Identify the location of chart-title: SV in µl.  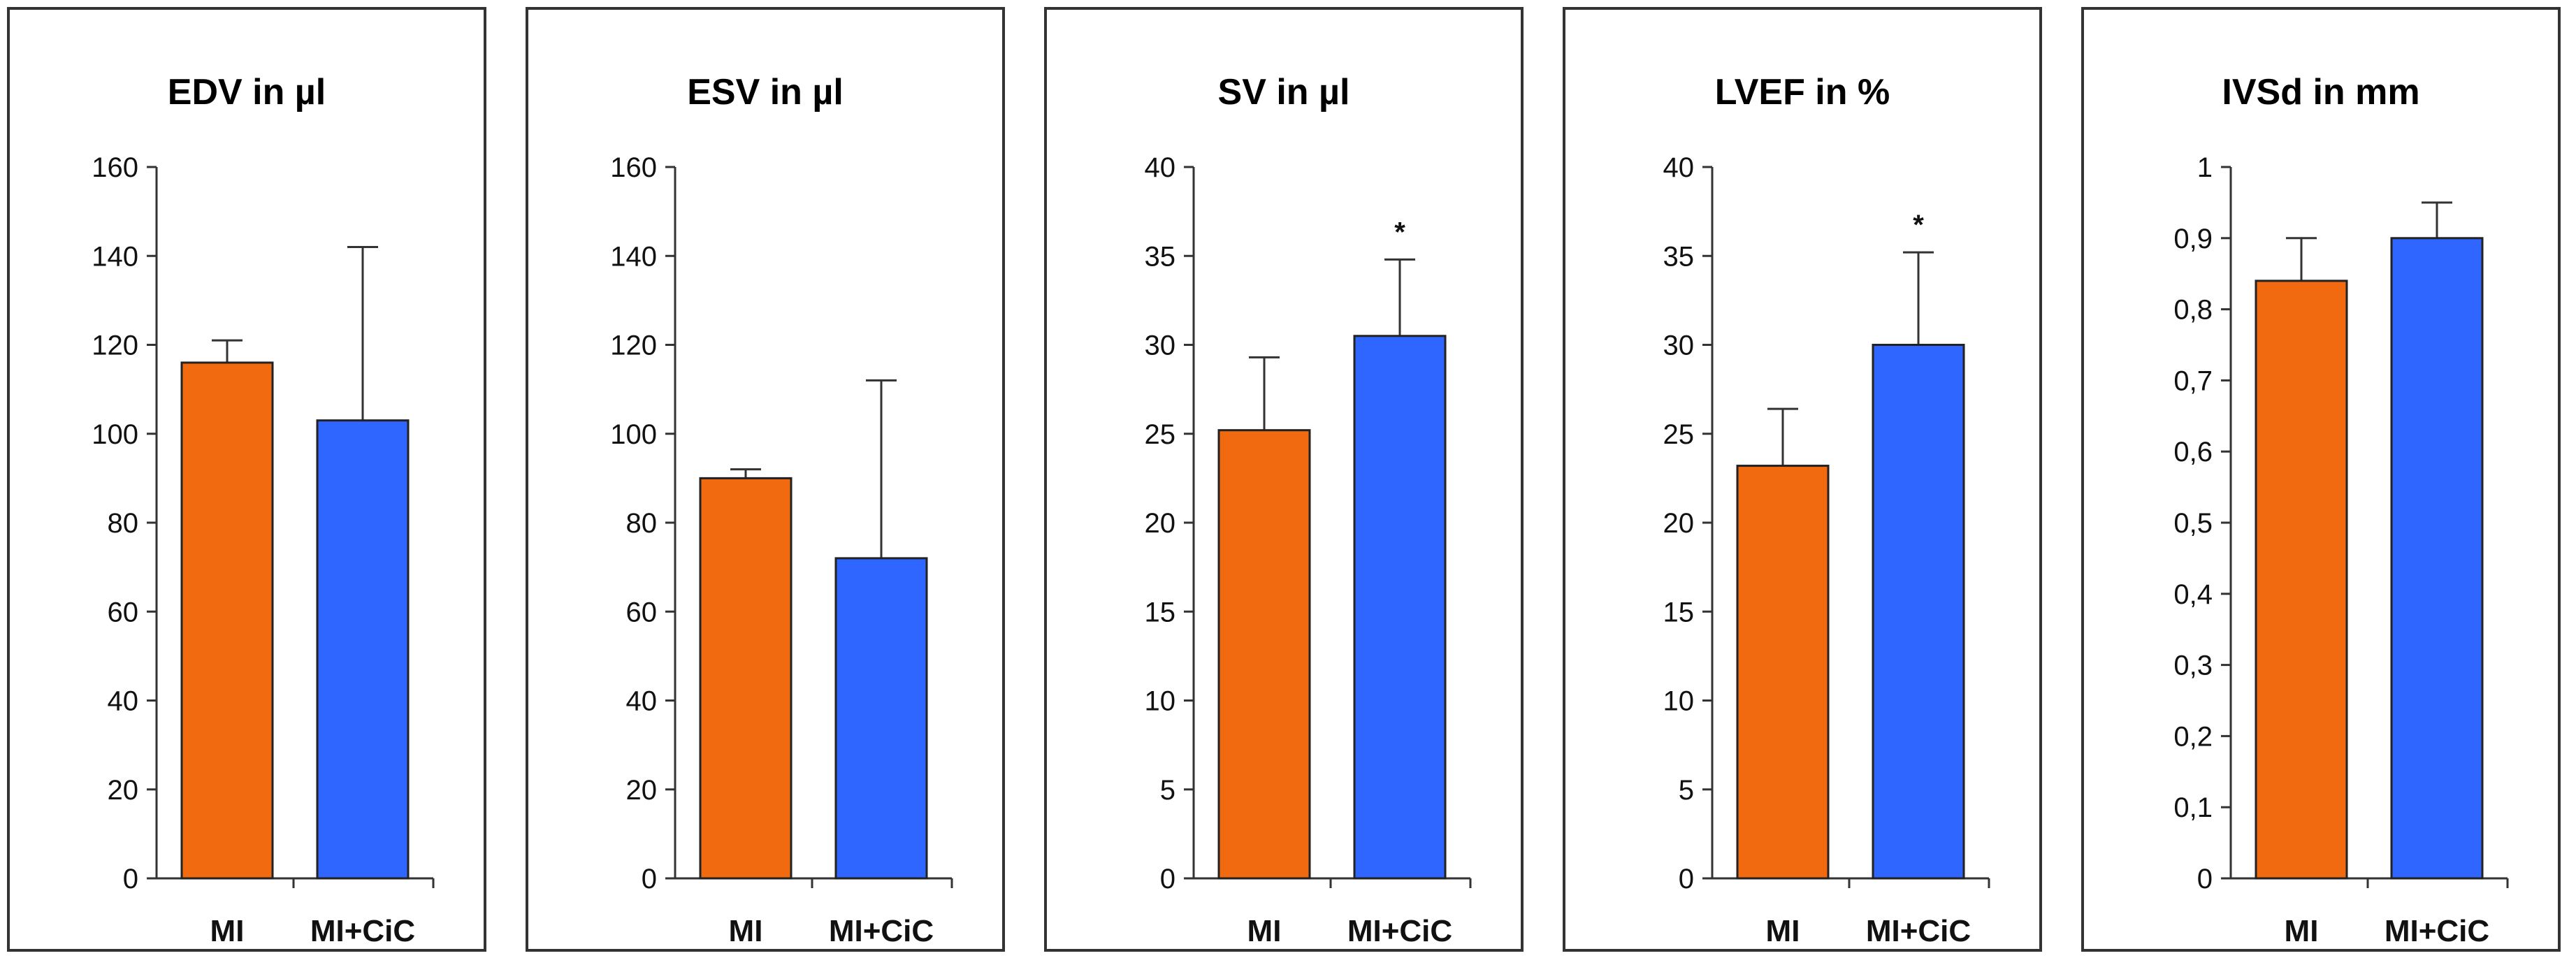
(1284, 92).